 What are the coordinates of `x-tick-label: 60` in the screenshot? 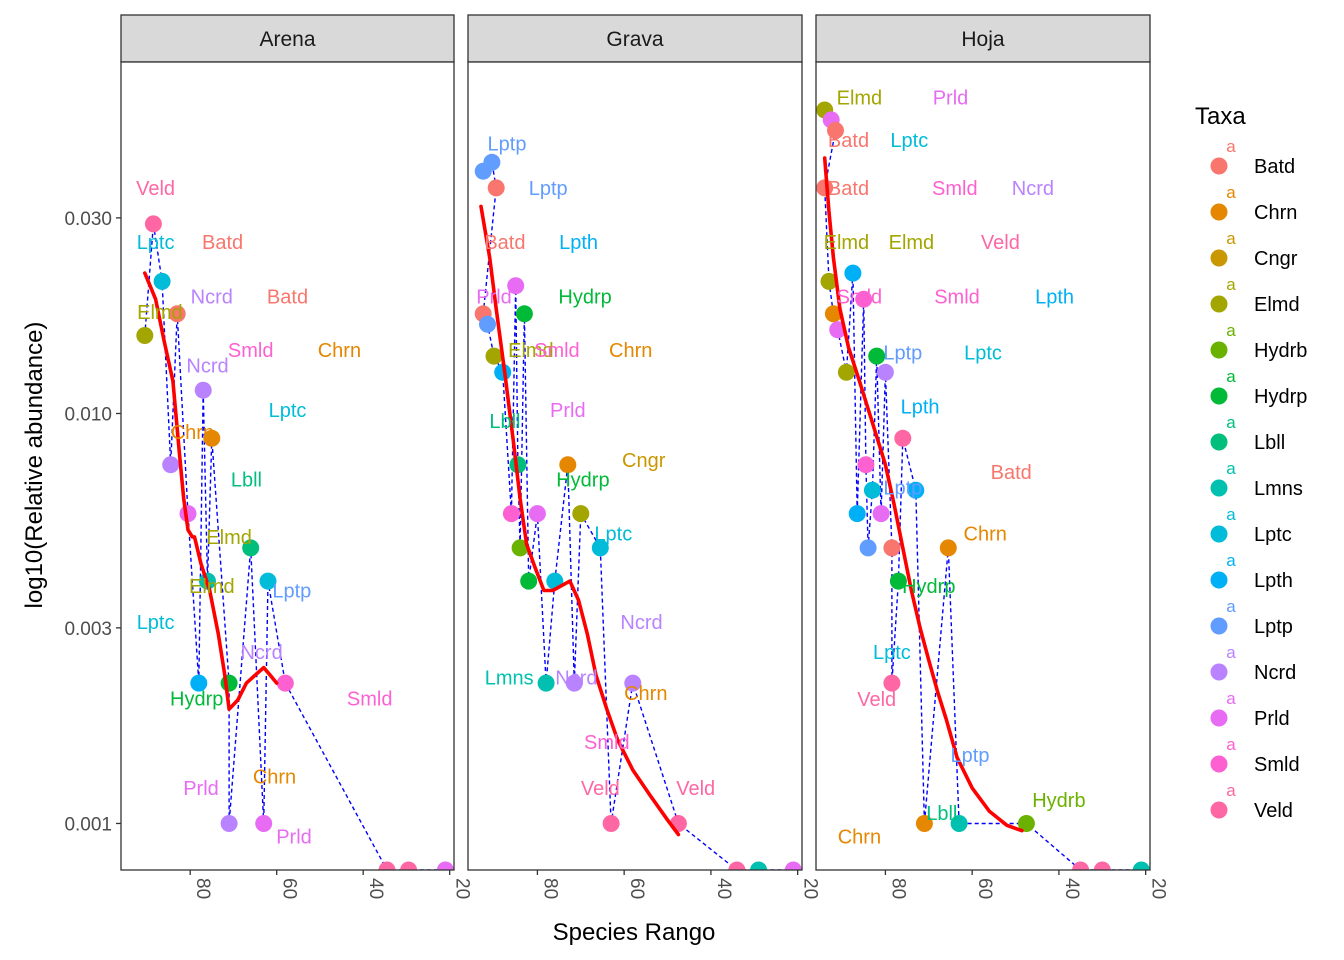 It's located at (289, 888).